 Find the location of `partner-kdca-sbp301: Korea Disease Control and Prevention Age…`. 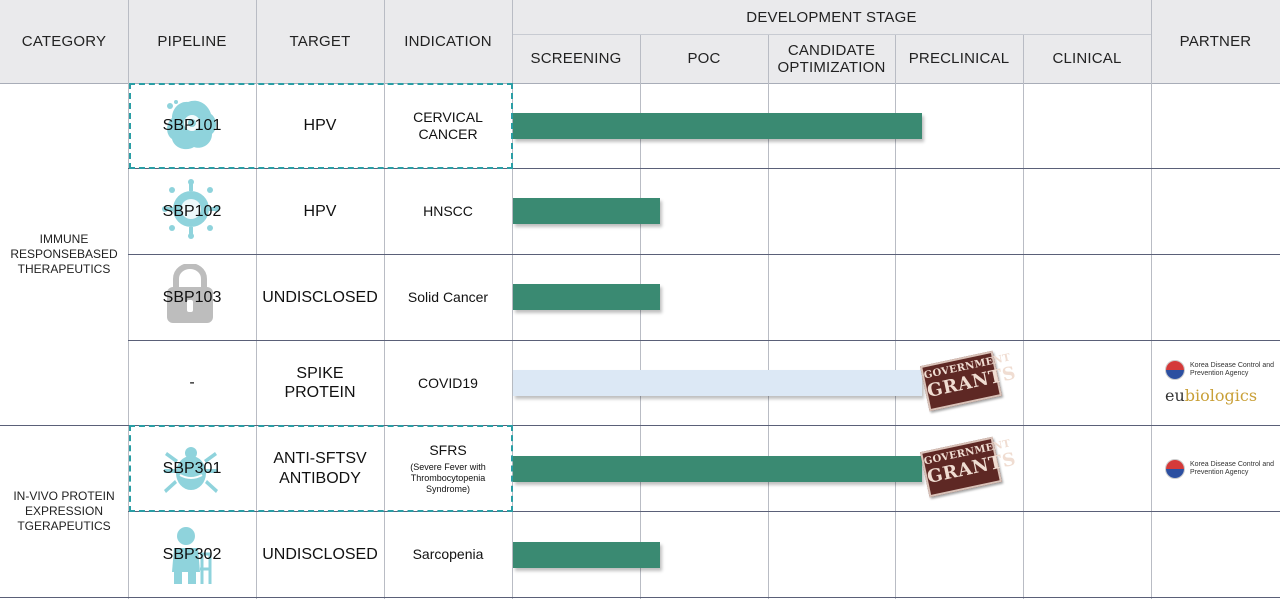

partner-kdca-sbp301: Korea Disease Control and Prevention Age… is located at coordinates (1219, 469).